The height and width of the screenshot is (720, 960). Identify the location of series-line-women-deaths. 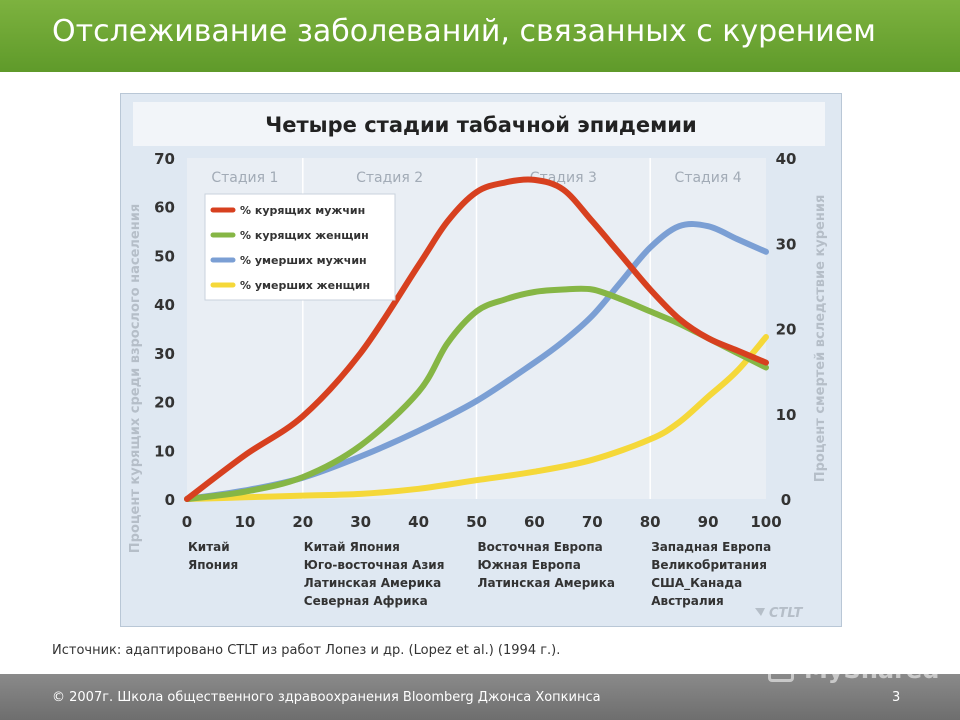
(476, 418).